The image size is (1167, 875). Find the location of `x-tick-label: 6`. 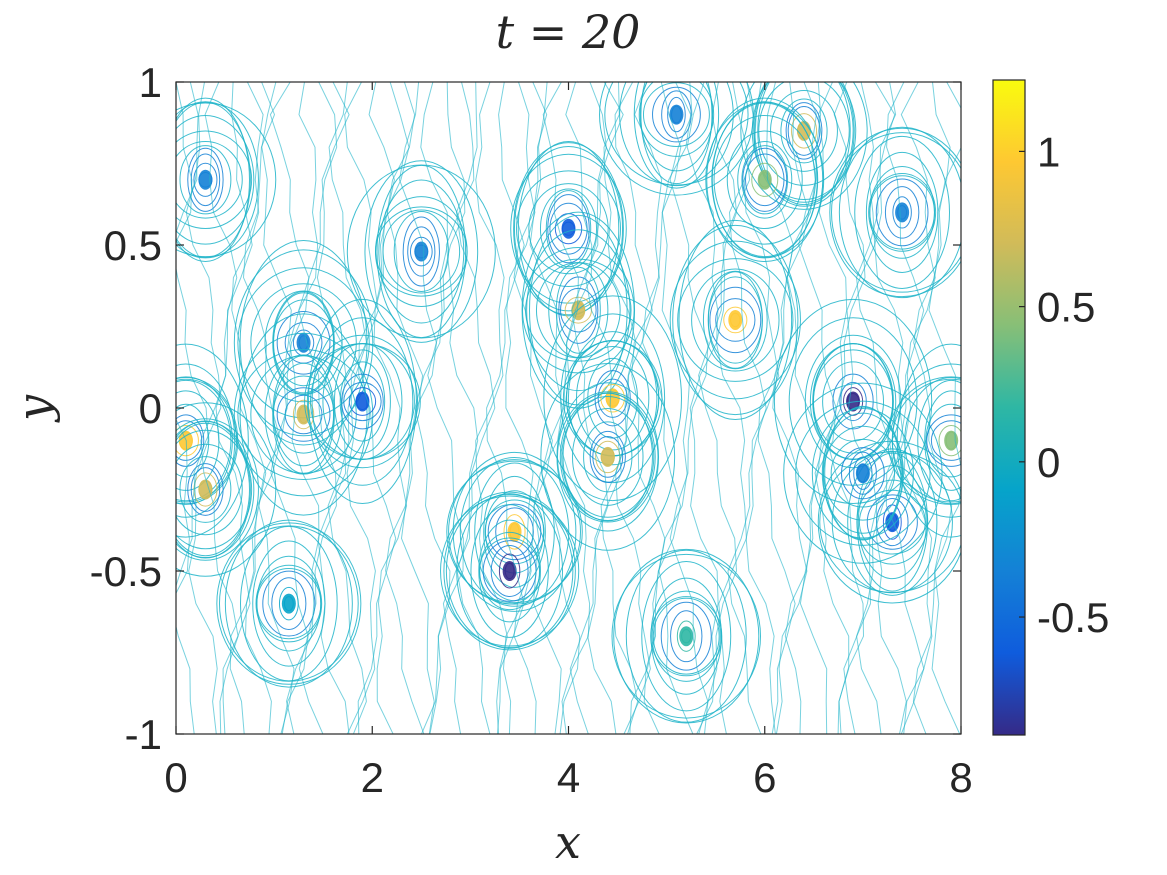

x-tick-label: 6 is located at coordinates (764, 777).